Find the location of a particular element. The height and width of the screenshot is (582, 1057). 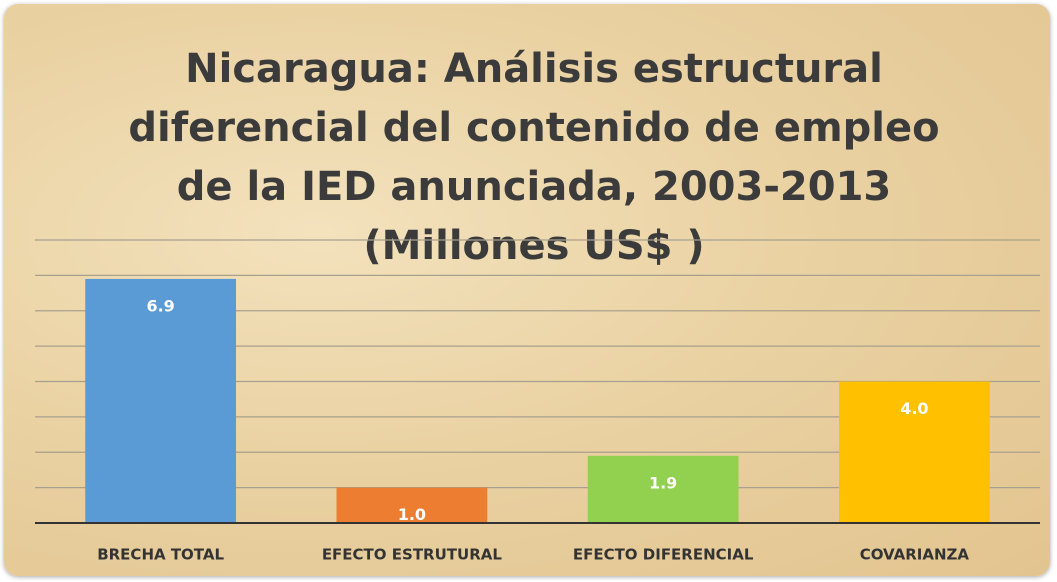

value-label: 4.0 is located at coordinates (914, 408).